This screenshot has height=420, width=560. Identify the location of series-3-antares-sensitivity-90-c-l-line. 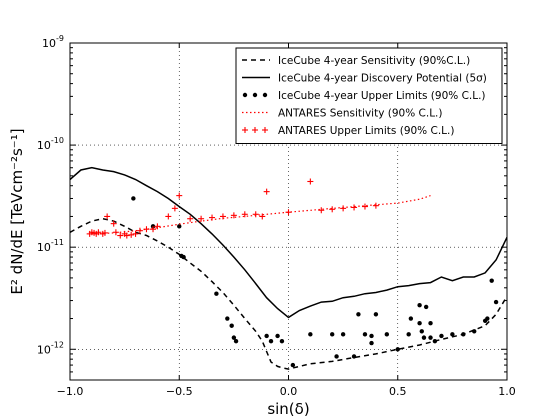
(261, 215).